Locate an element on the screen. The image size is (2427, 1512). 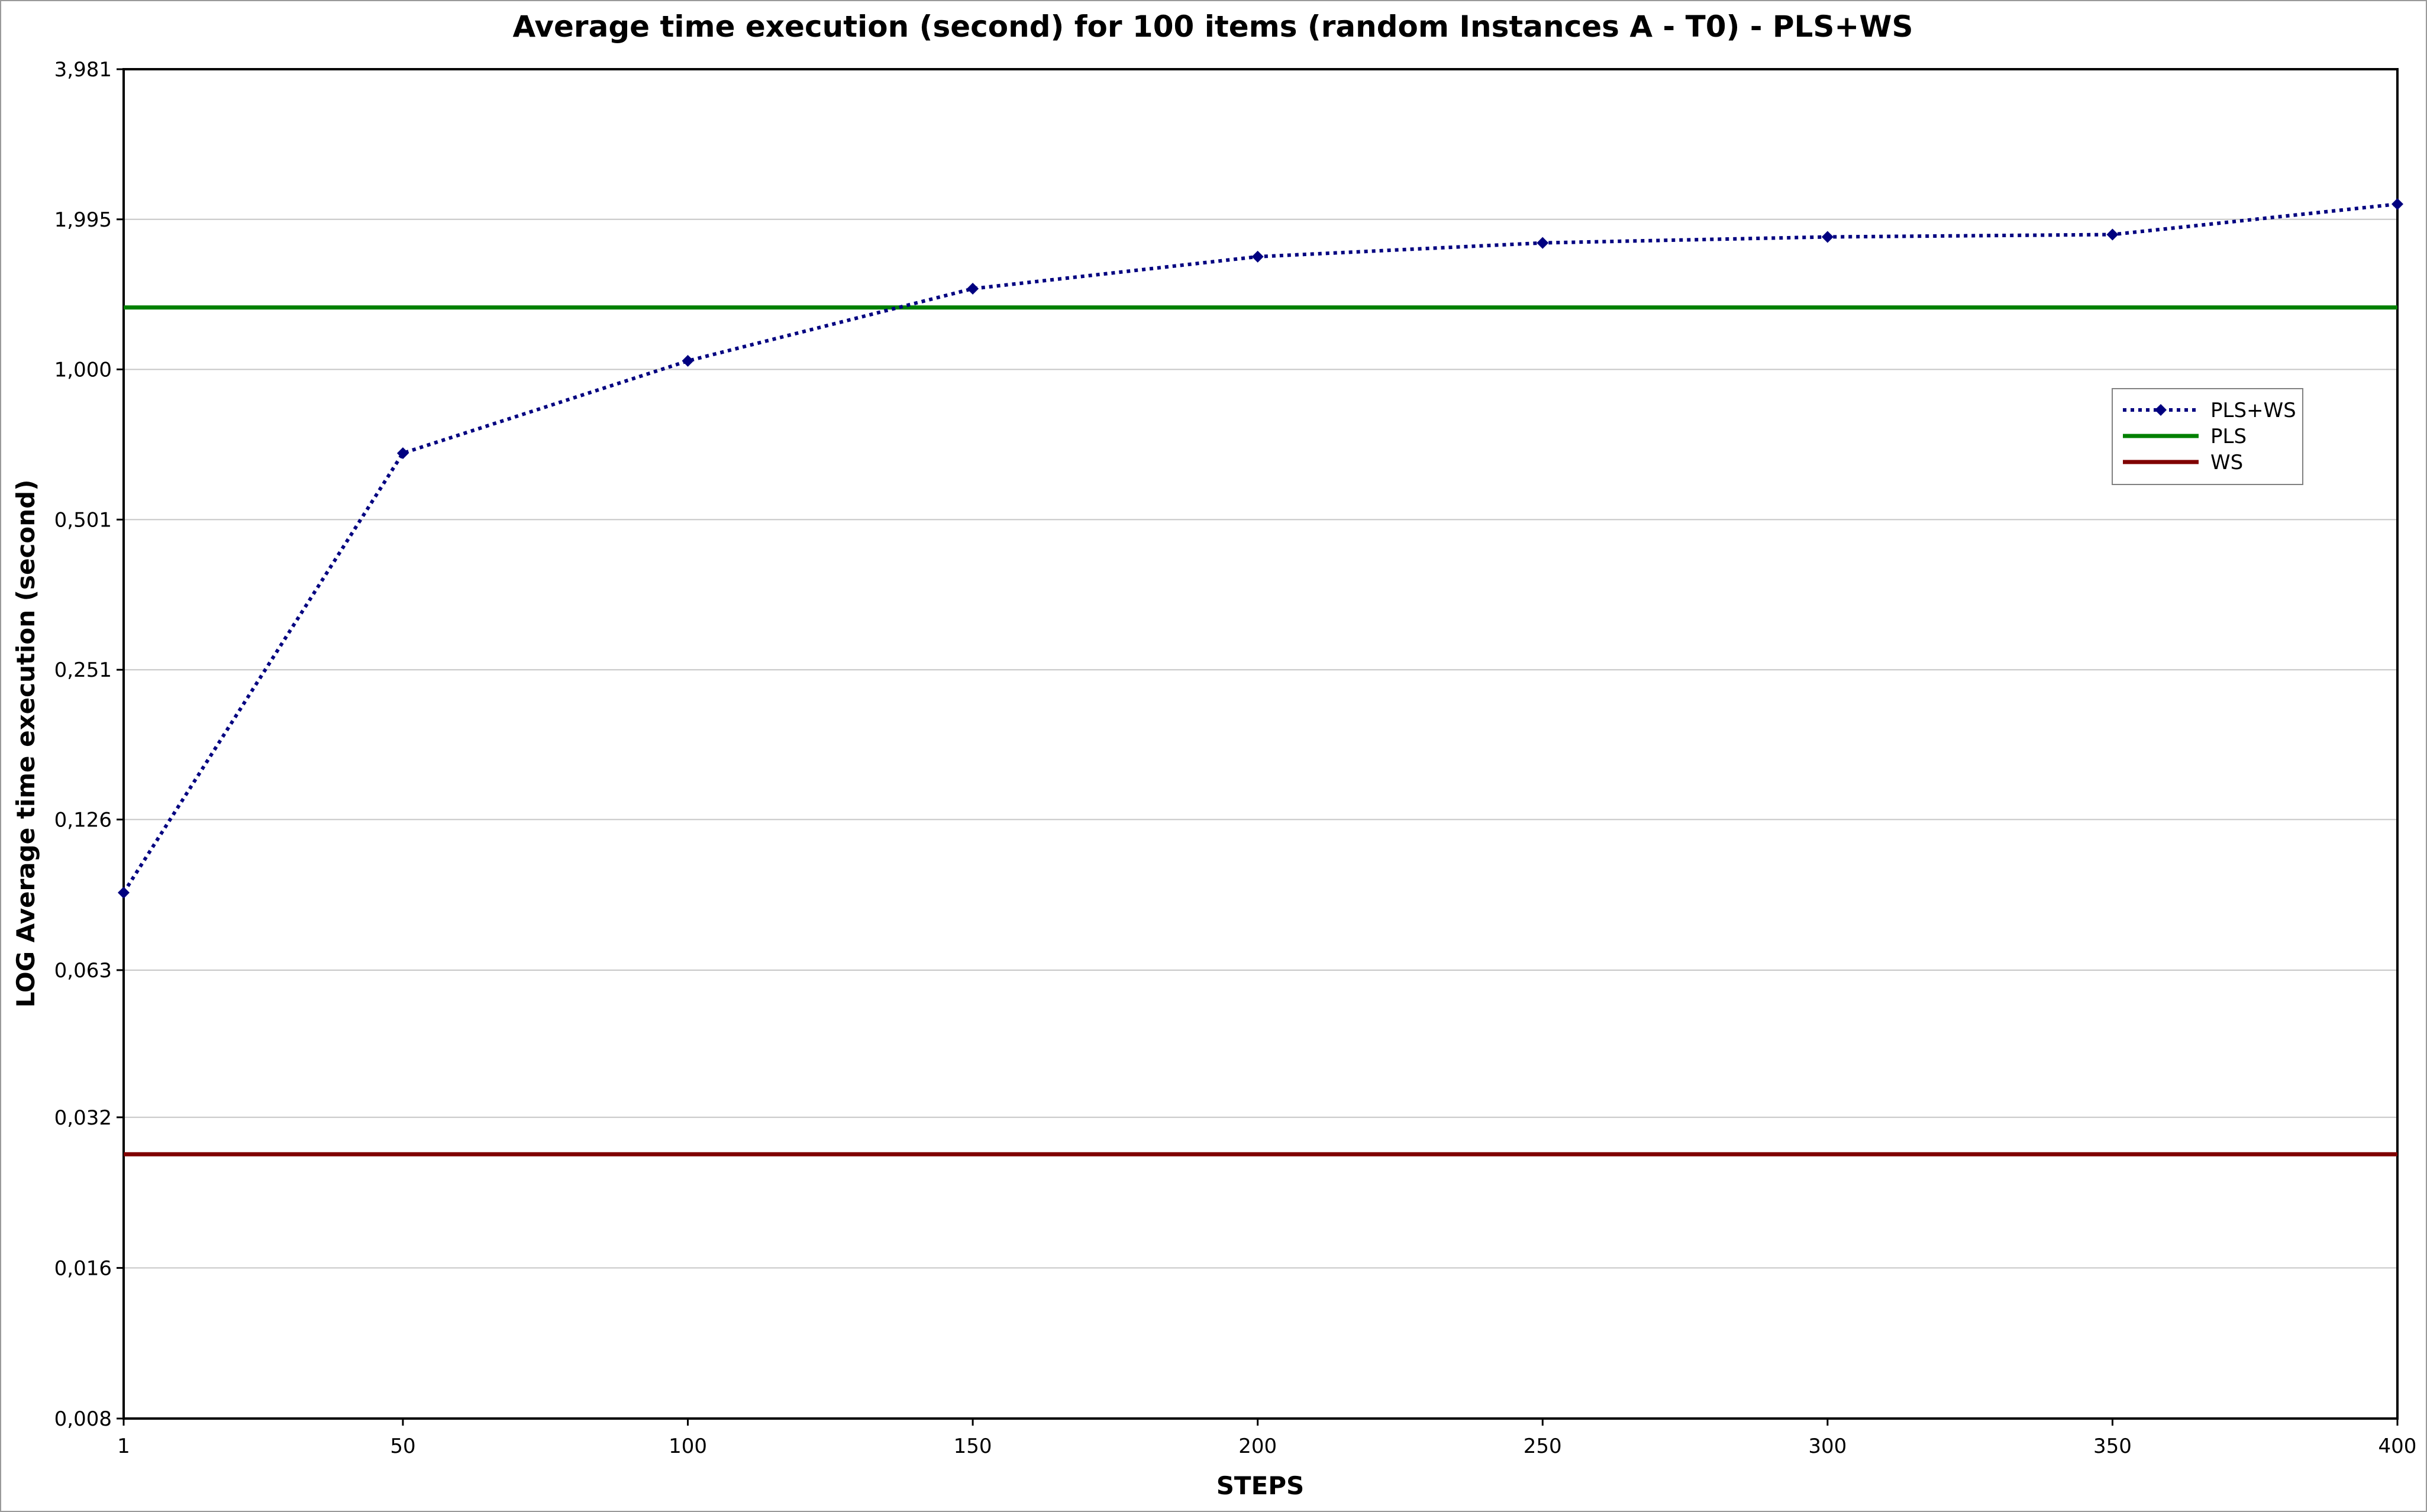
x-tick-label: 400 is located at coordinates (2397, 1446).